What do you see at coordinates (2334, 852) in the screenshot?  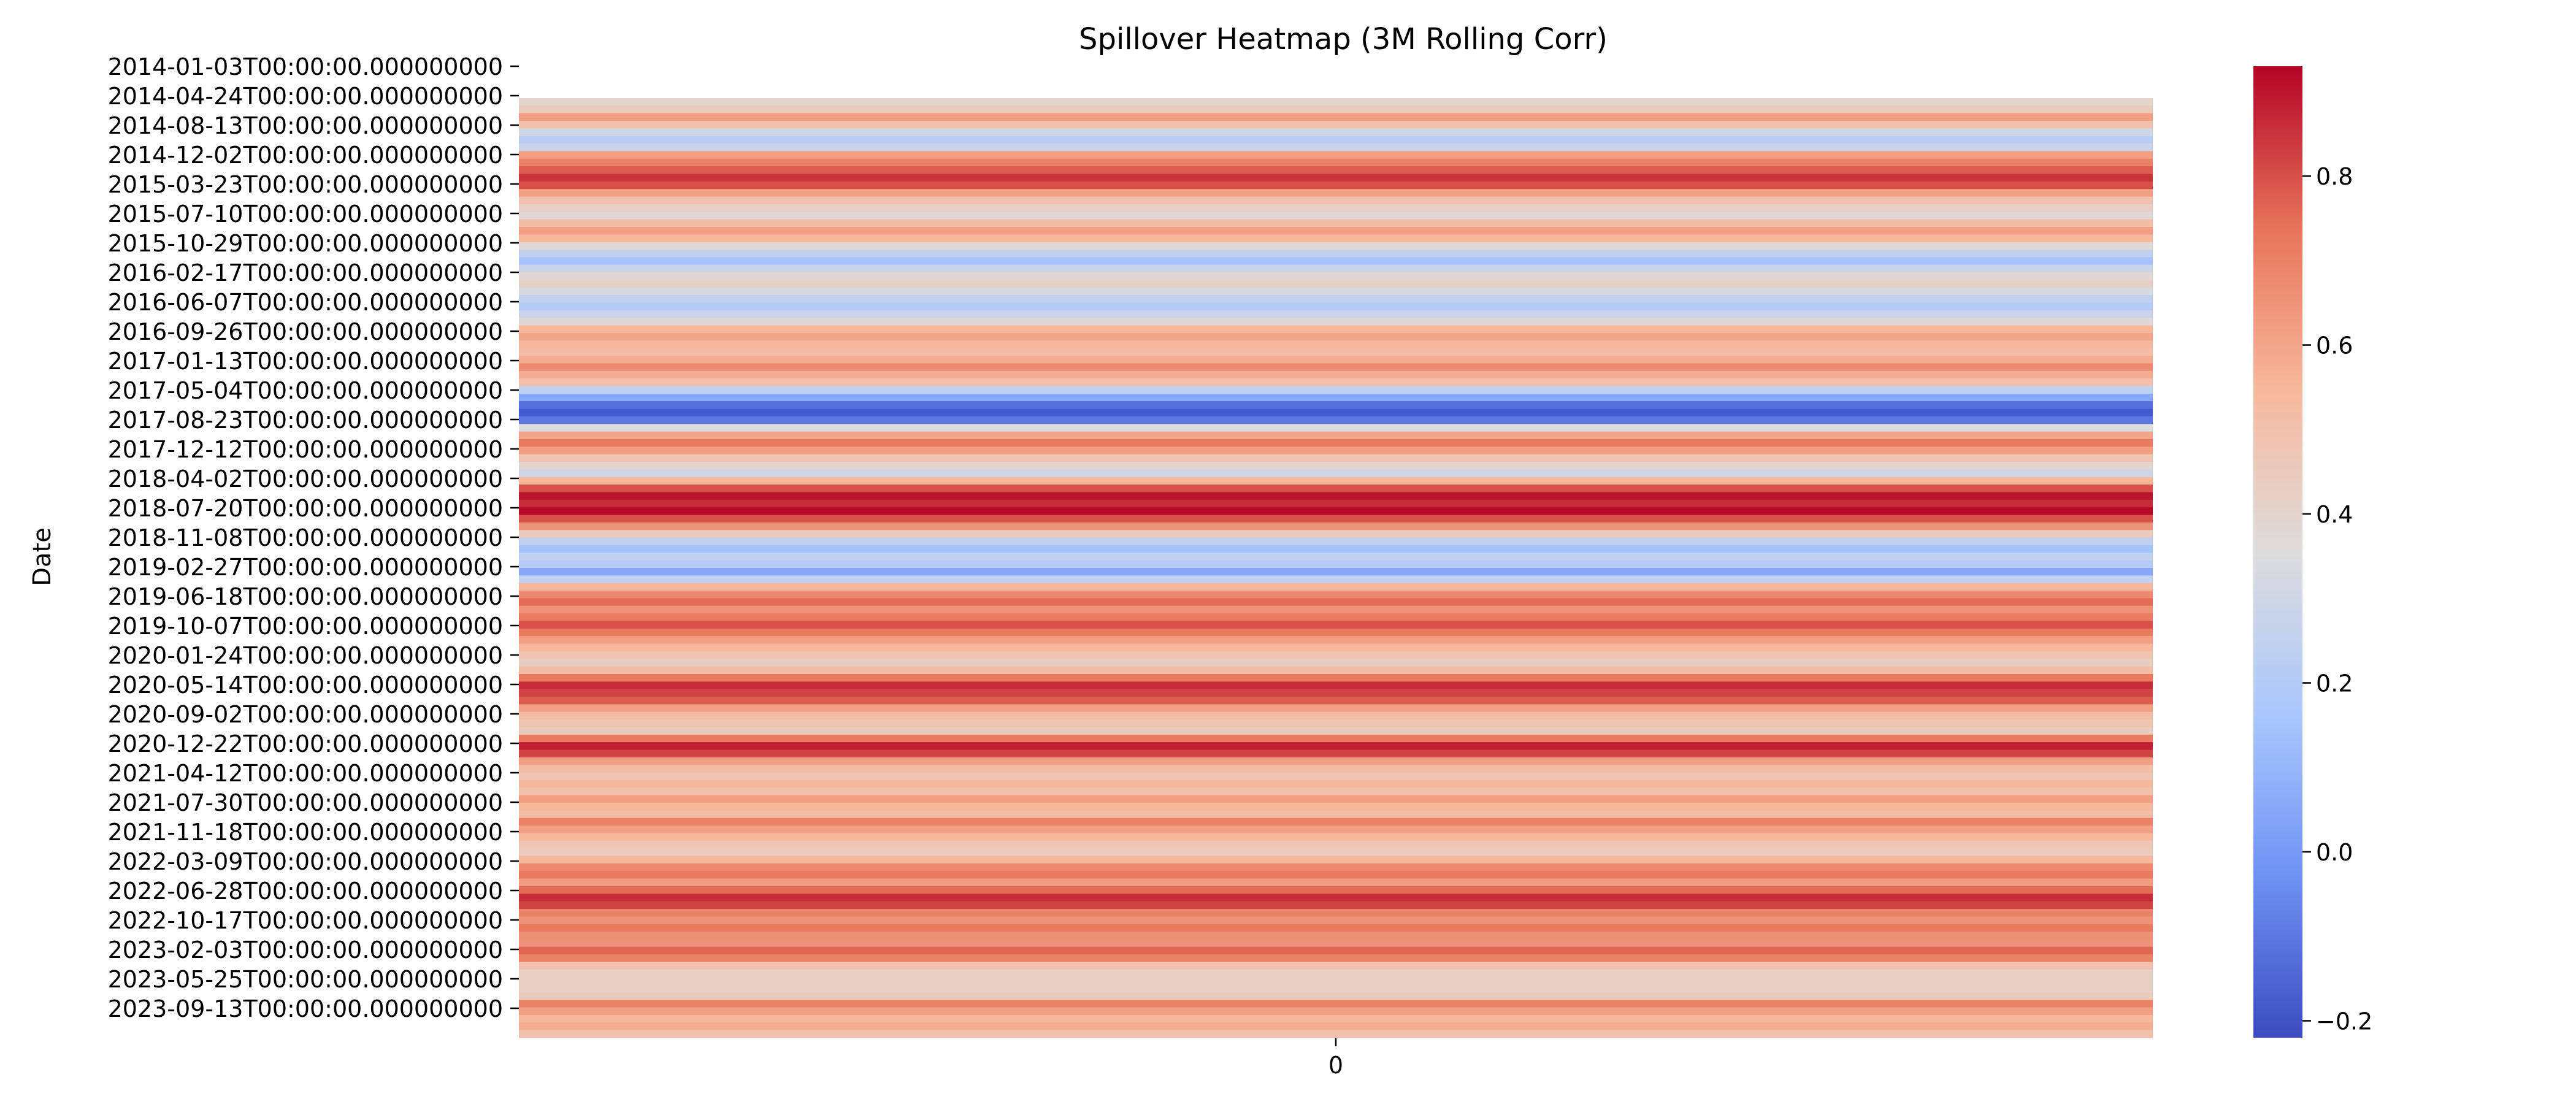 I see `colorbar-tick-label: 0.0` at bounding box center [2334, 852].